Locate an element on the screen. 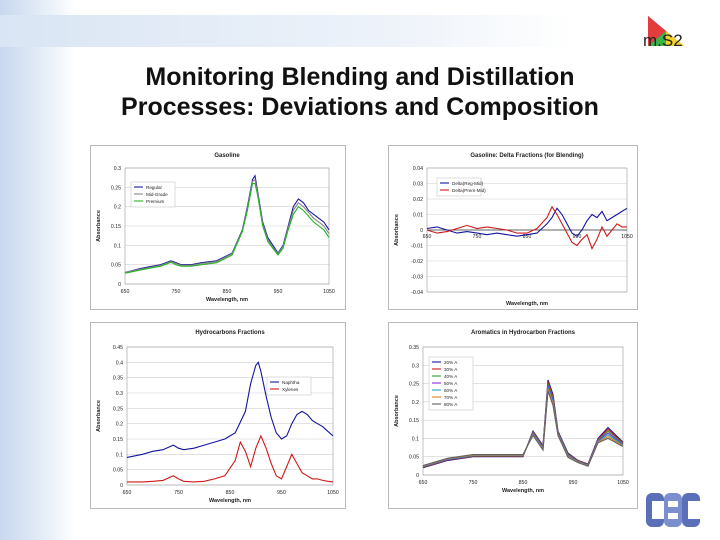 The image size is (720, 540). cec-logo-icon is located at coordinates (673, 510).